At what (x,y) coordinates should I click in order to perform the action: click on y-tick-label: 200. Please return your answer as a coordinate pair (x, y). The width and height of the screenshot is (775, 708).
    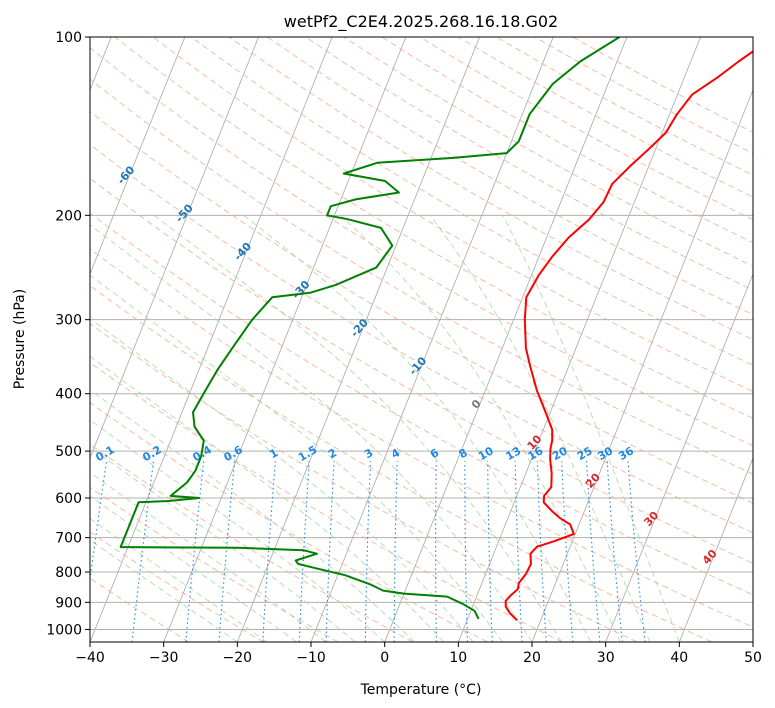
    Looking at the image, I should click on (68, 216).